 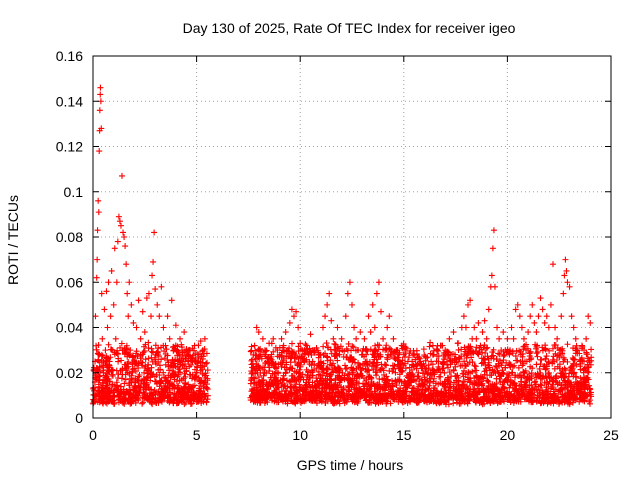 I want to click on y-axis-label: ROTI / TECUs, so click(x=13, y=240).